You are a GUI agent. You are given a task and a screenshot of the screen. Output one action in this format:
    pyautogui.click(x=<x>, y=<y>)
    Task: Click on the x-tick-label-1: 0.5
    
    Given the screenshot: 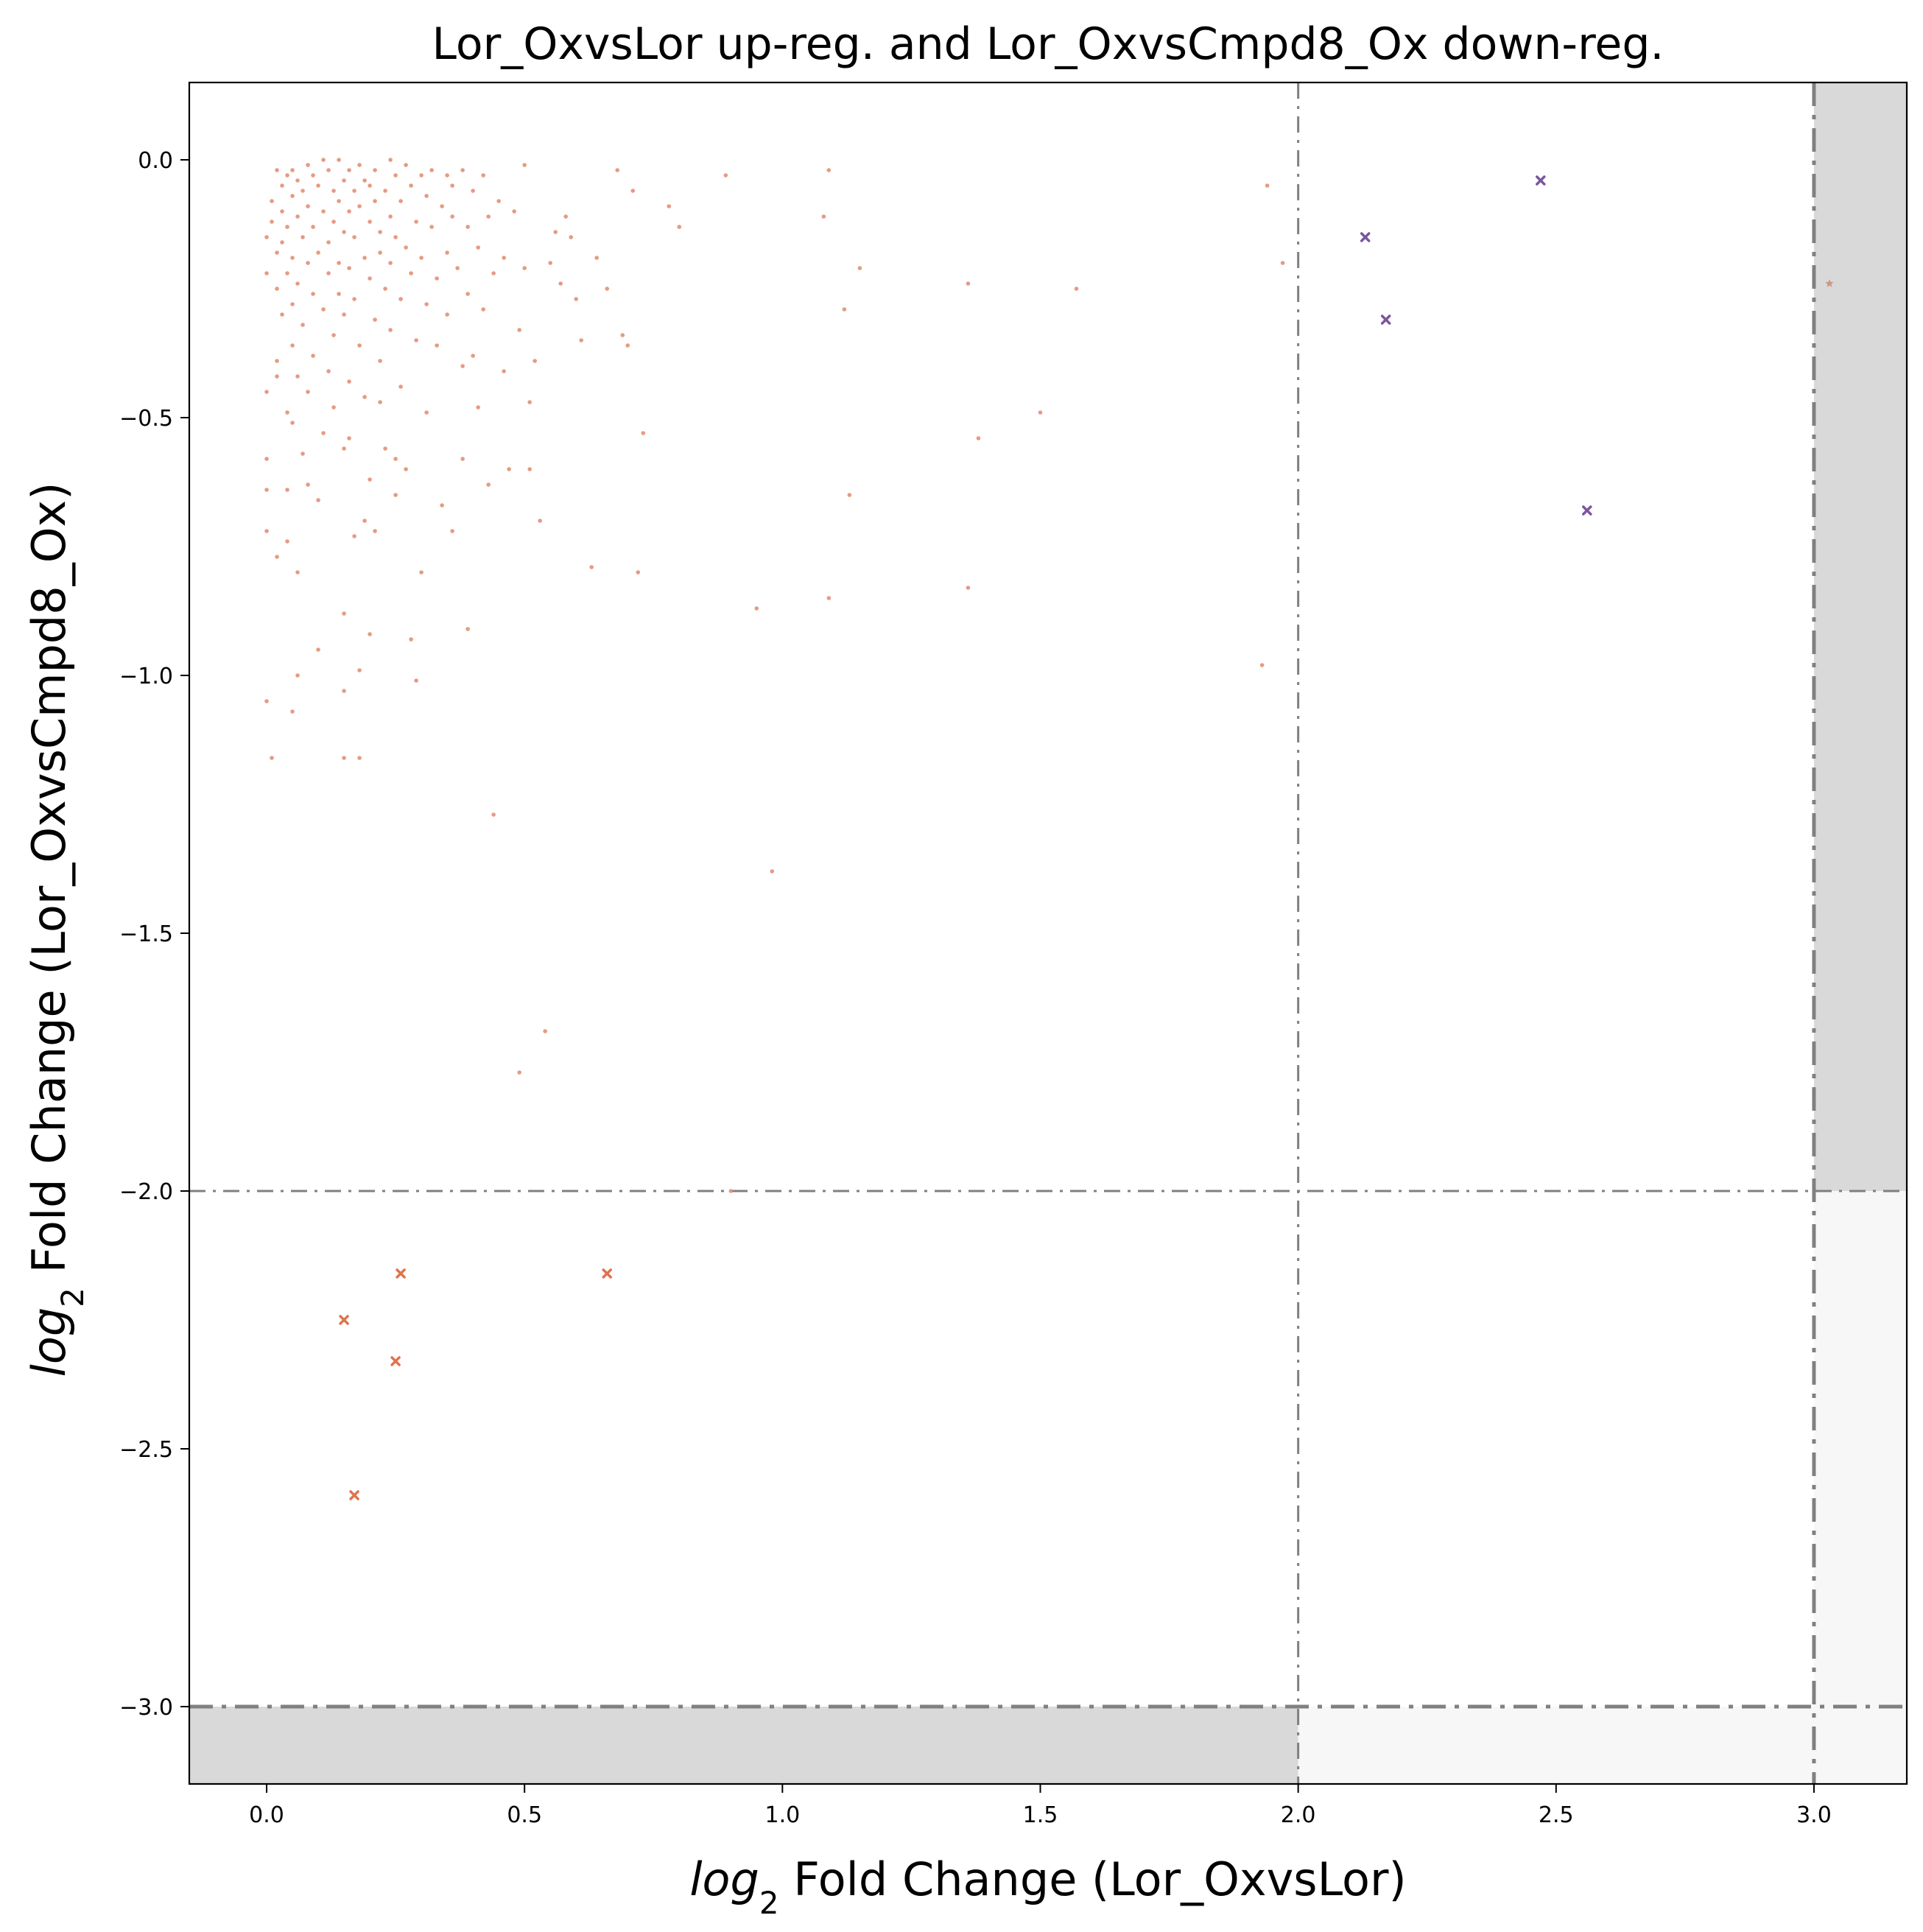 What is the action you would take?
    pyautogui.click(x=524, y=1815)
    